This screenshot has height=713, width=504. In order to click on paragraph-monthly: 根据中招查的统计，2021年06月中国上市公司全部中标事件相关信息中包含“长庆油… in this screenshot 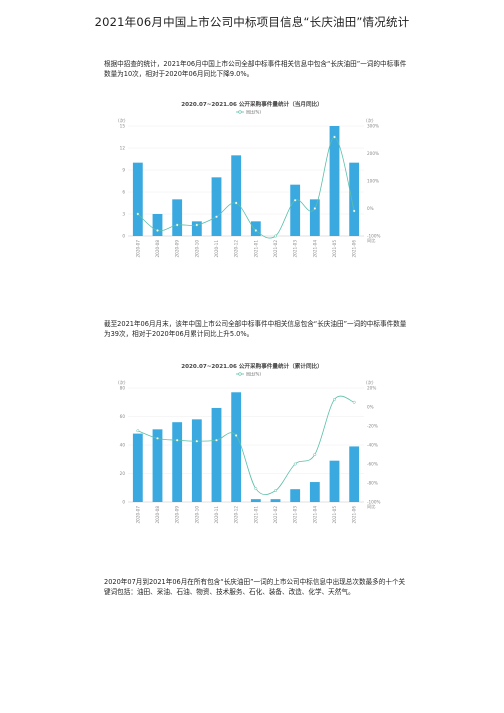, I will do `click(255, 69)`.